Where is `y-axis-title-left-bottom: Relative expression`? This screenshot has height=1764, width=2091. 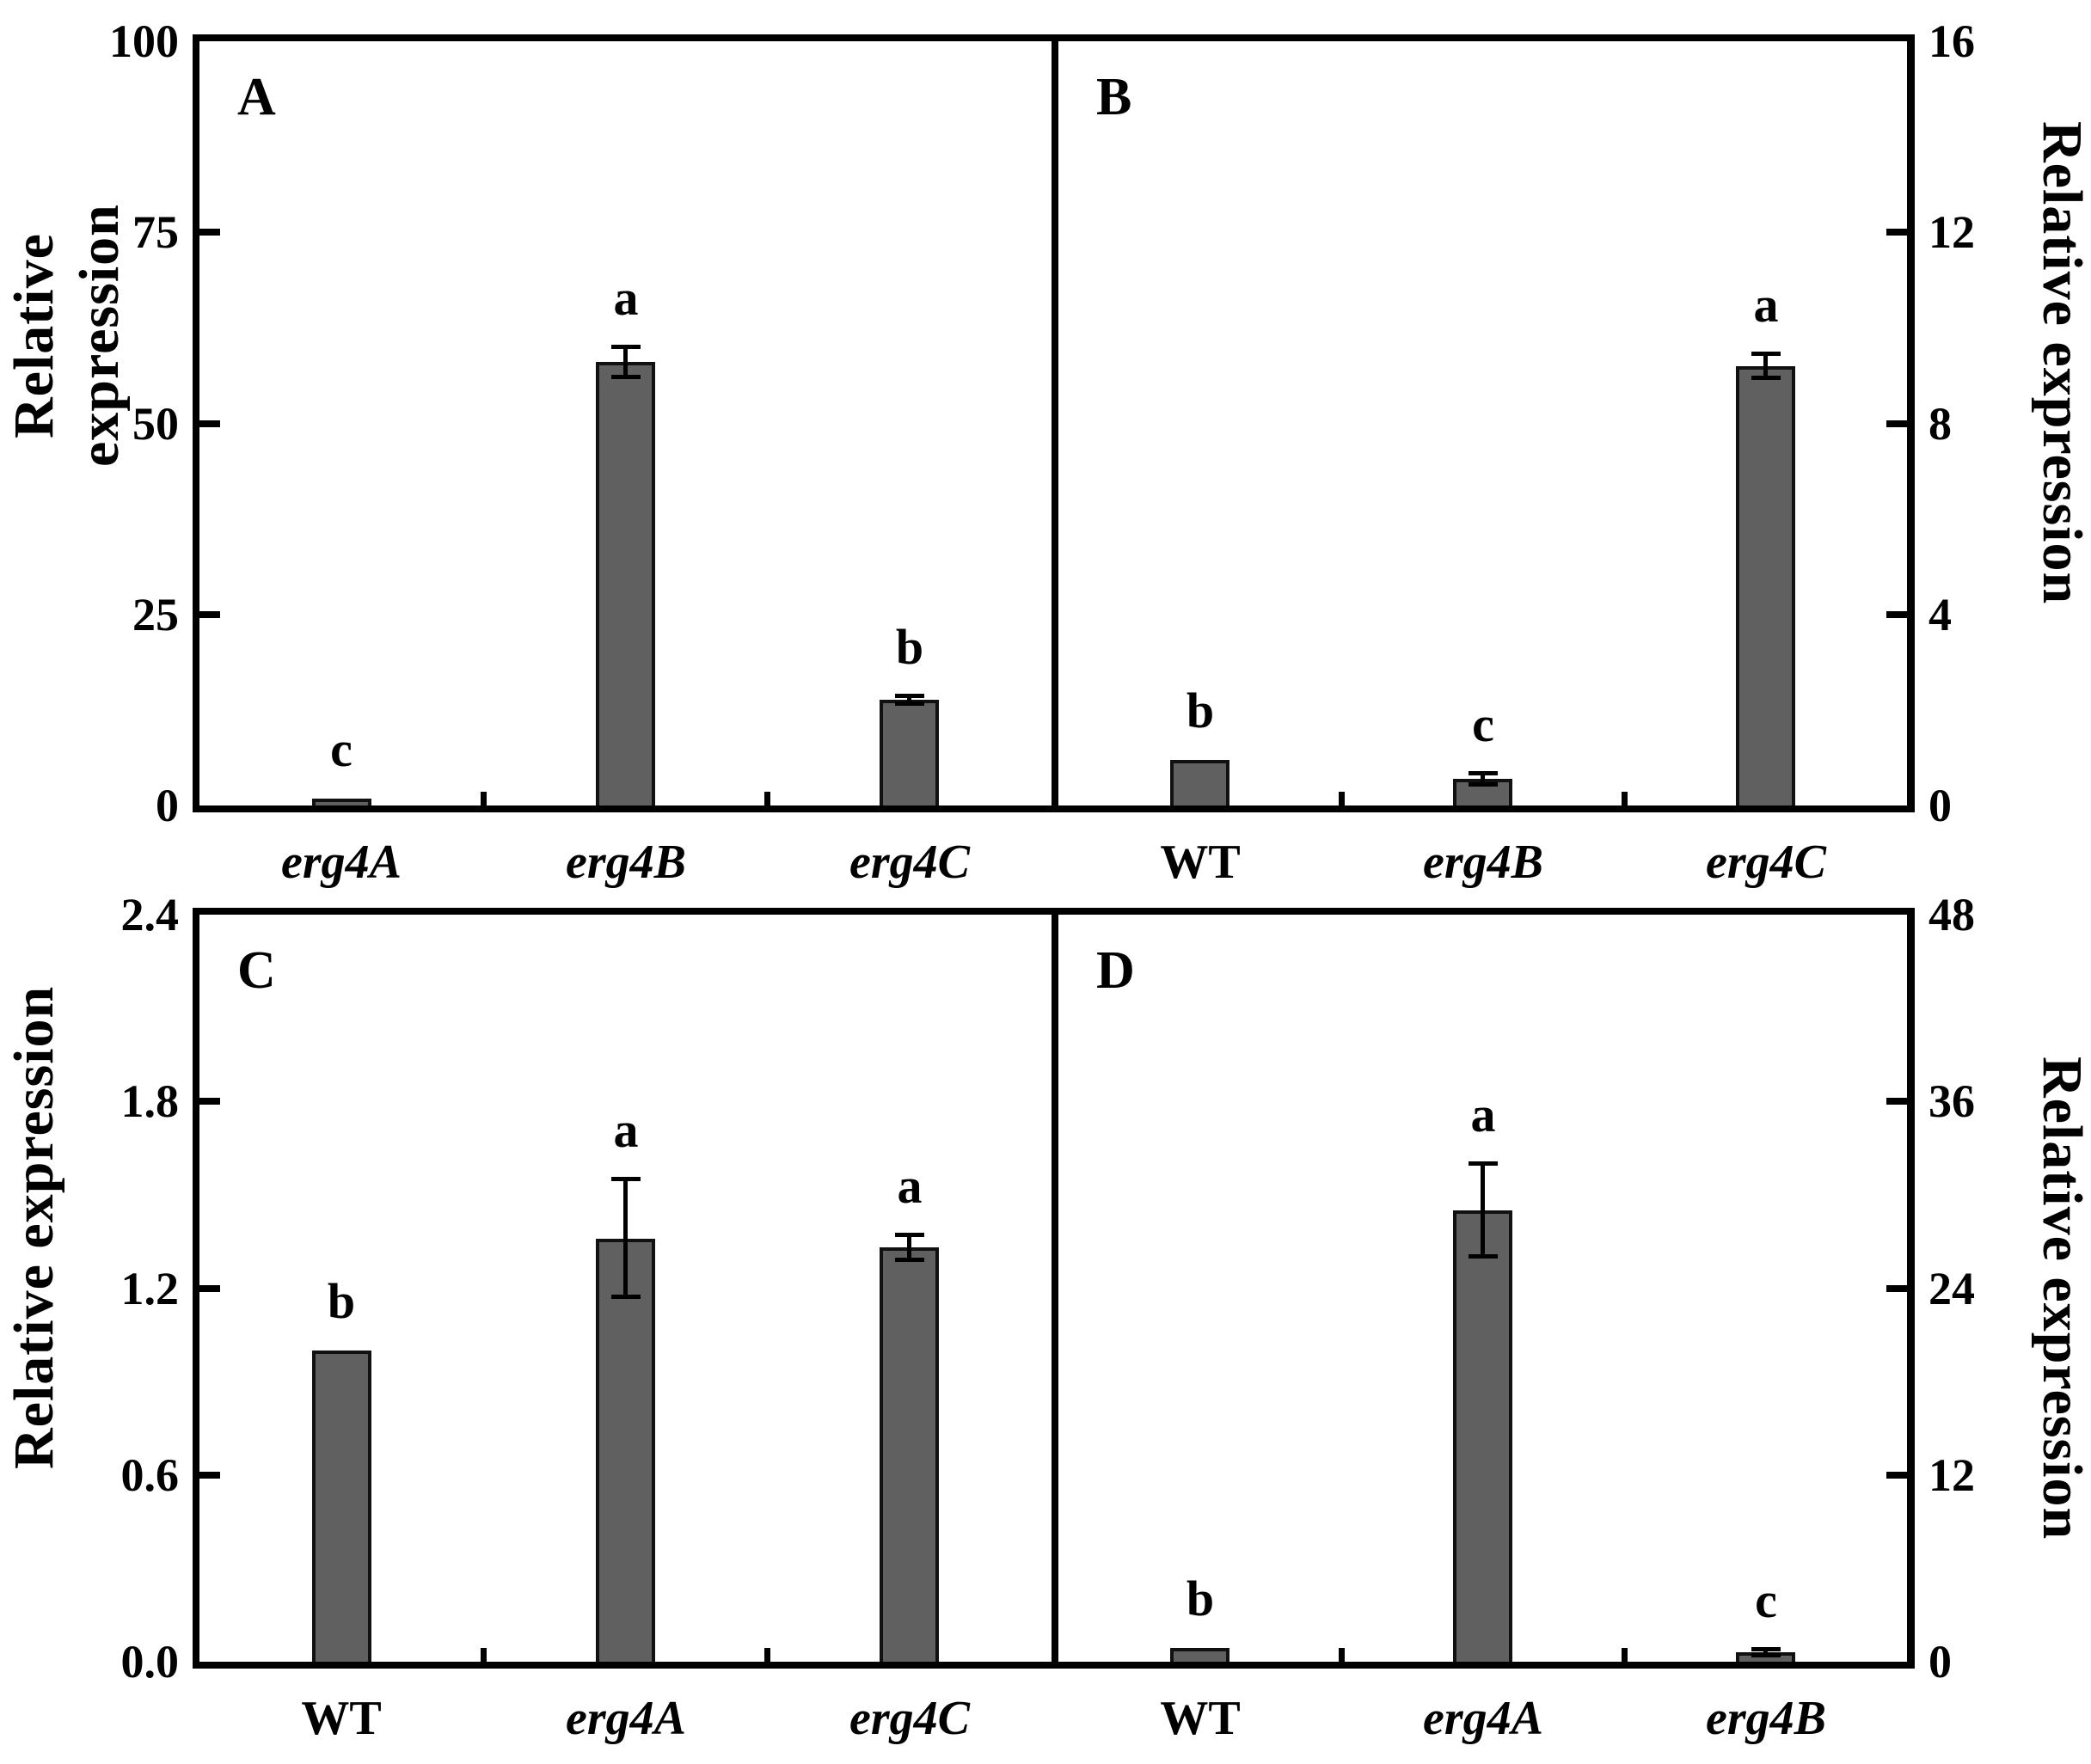 y-axis-title-left-bottom: Relative expression is located at coordinates (34, 1227).